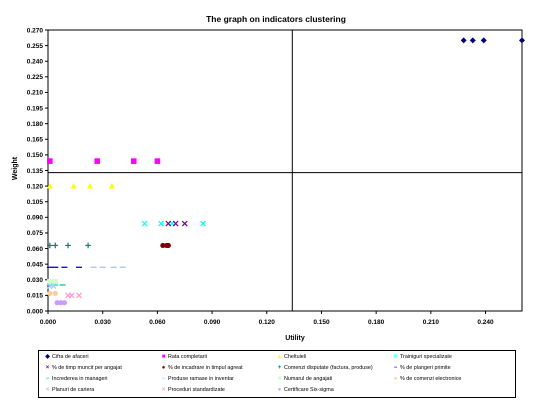  Describe the element at coordinates (80, 379) in the screenshot. I see `legend-label: Increderea in manageri` at that location.